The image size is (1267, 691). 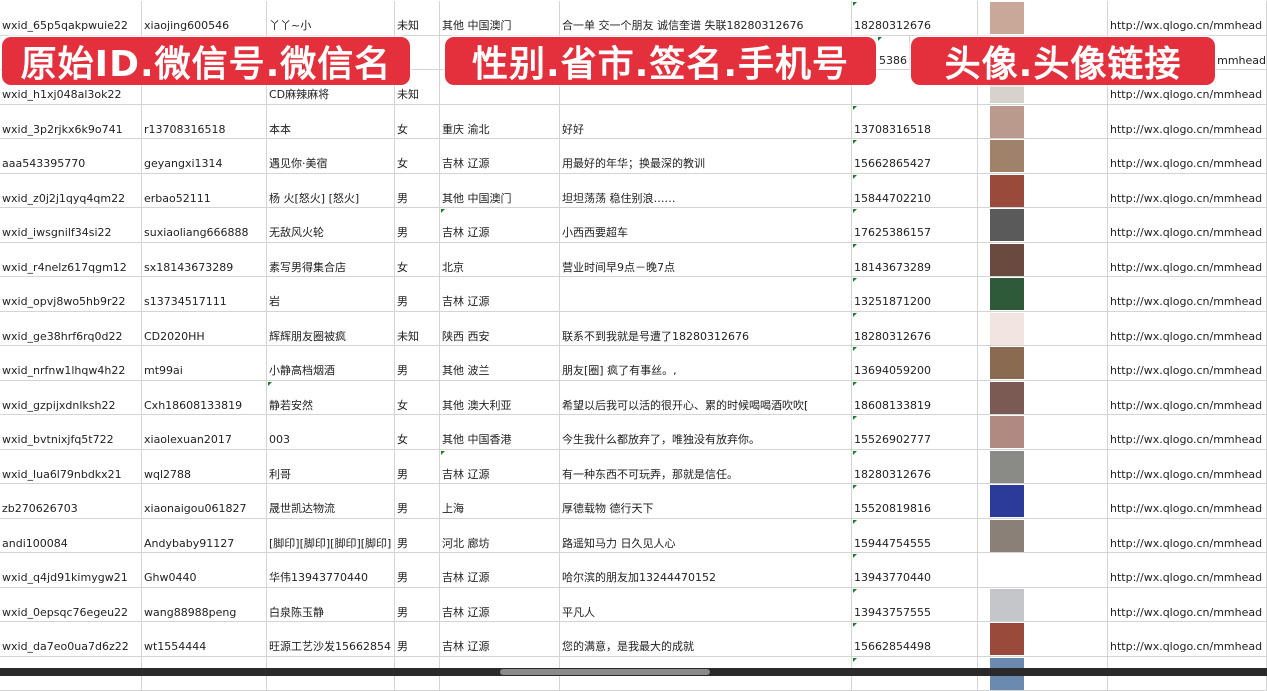 What do you see at coordinates (1043, 363) in the screenshot?
I see `cell-avatar: #8a6a50` at bounding box center [1043, 363].